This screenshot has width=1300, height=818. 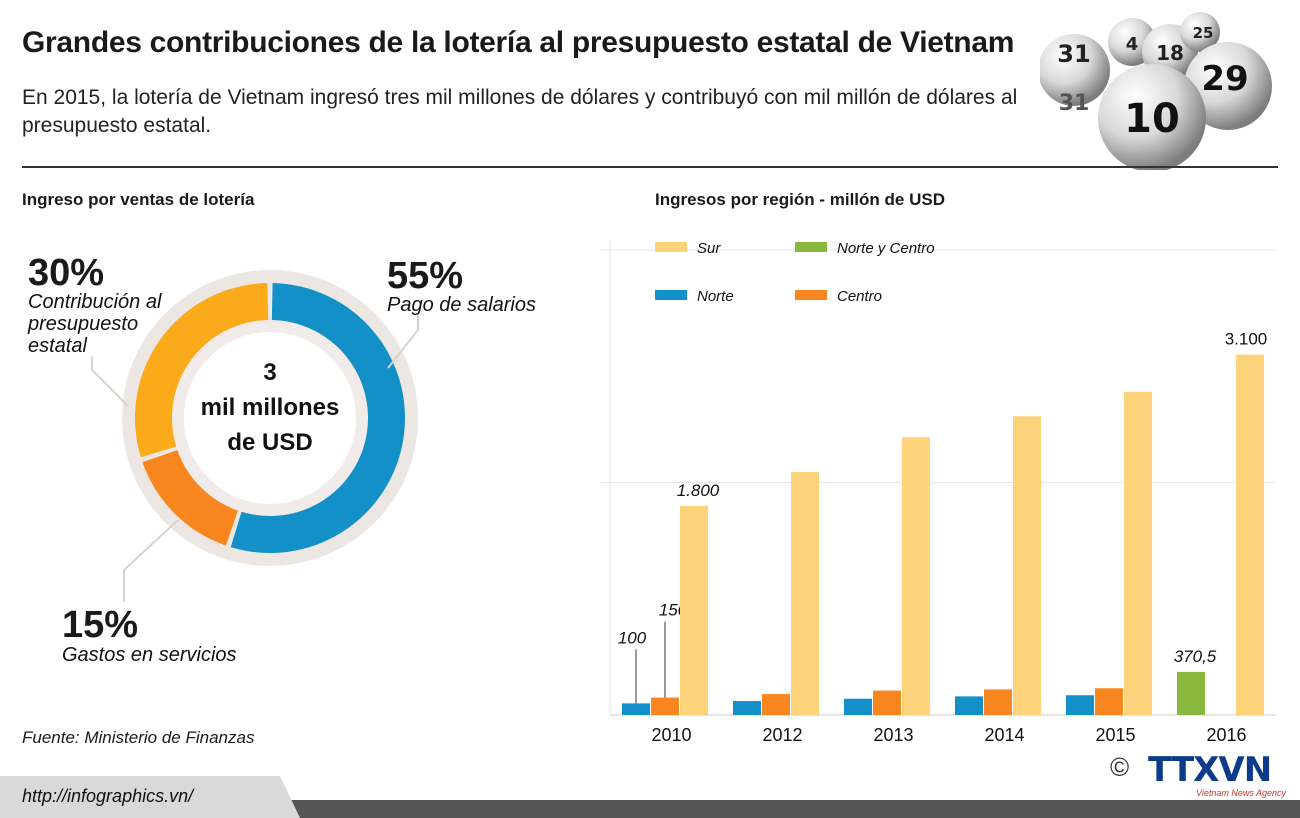 I want to click on leader-line-salaries, so click(x=403, y=341).